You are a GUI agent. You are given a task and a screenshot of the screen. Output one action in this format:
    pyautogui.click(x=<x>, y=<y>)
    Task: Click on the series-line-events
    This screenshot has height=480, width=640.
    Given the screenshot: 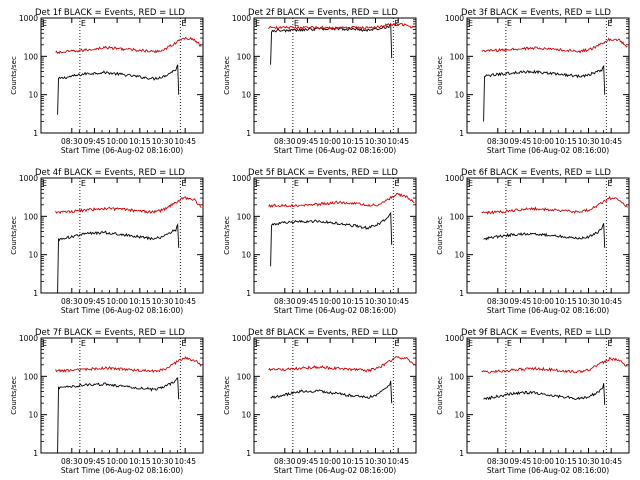 What is the action you would take?
    pyautogui.click(x=118, y=89)
    